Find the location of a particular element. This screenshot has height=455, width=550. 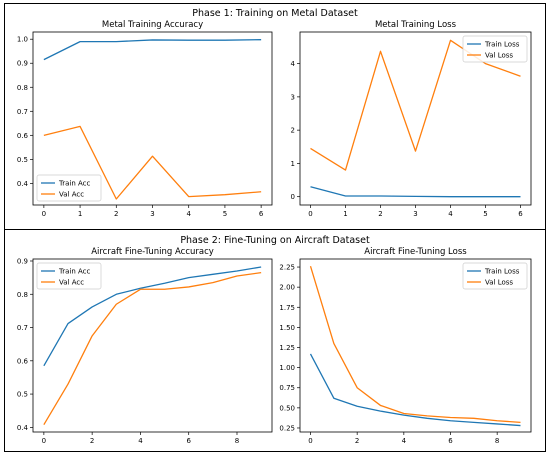

aircraft-acc-xtick-label-2: 4 is located at coordinates (140, 441).